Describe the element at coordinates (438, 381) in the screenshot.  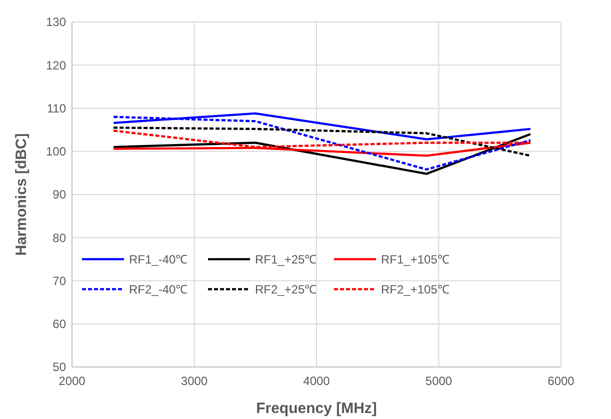
I see `x-tick-label: 5000` at that location.